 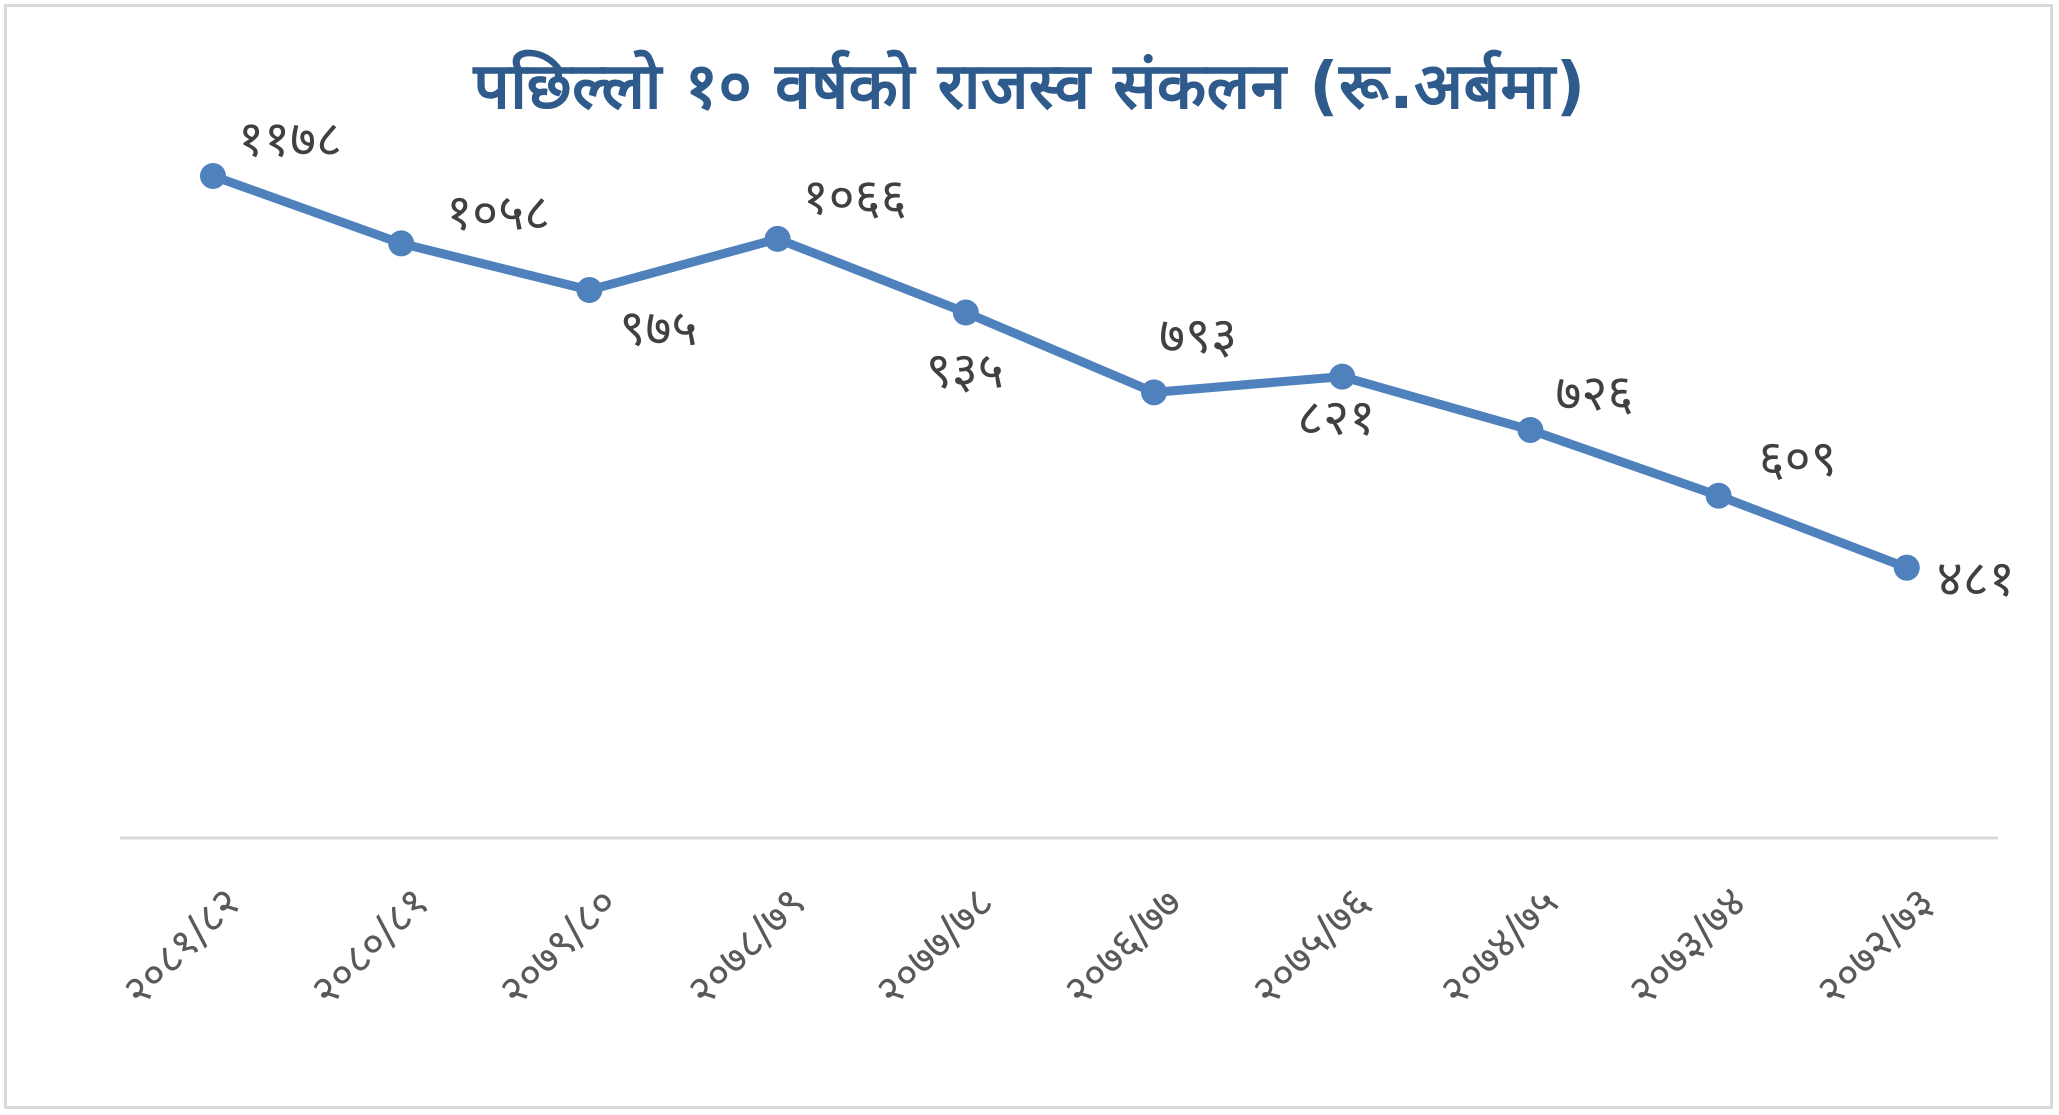 I want to click on x-tick-label: २०७८/७९, so click(x=745, y=945).